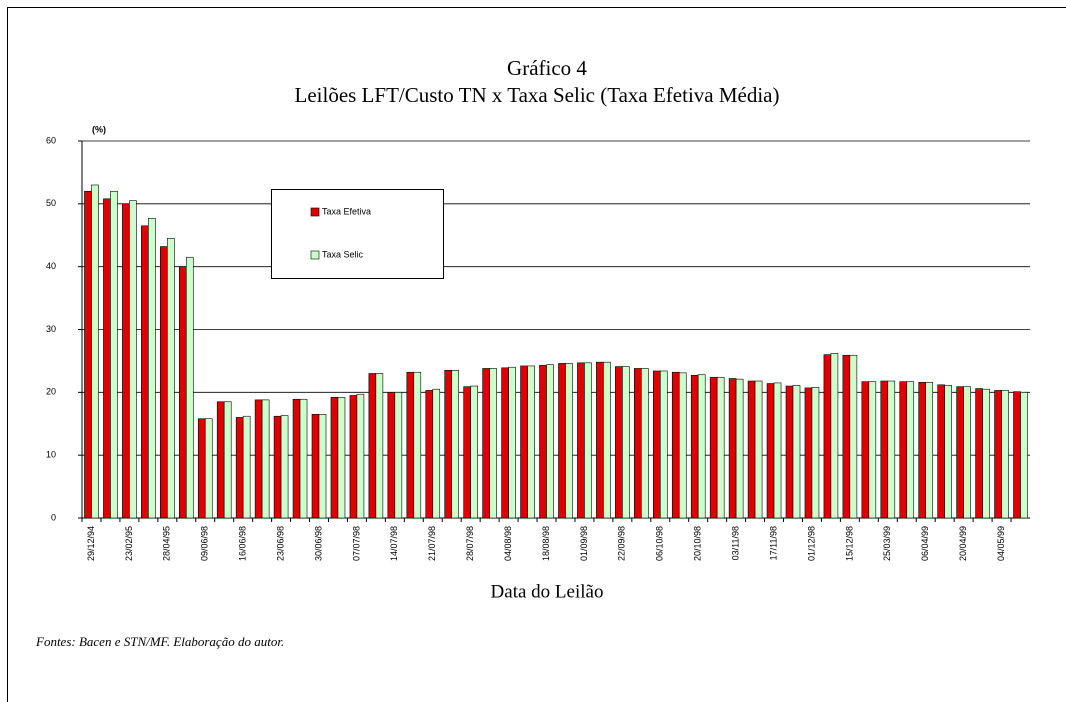 This screenshot has height=702, width=1066. Describe the element at coordinates (51, 140) in the screenshot. I see `y-tick-label: 60` at that location.